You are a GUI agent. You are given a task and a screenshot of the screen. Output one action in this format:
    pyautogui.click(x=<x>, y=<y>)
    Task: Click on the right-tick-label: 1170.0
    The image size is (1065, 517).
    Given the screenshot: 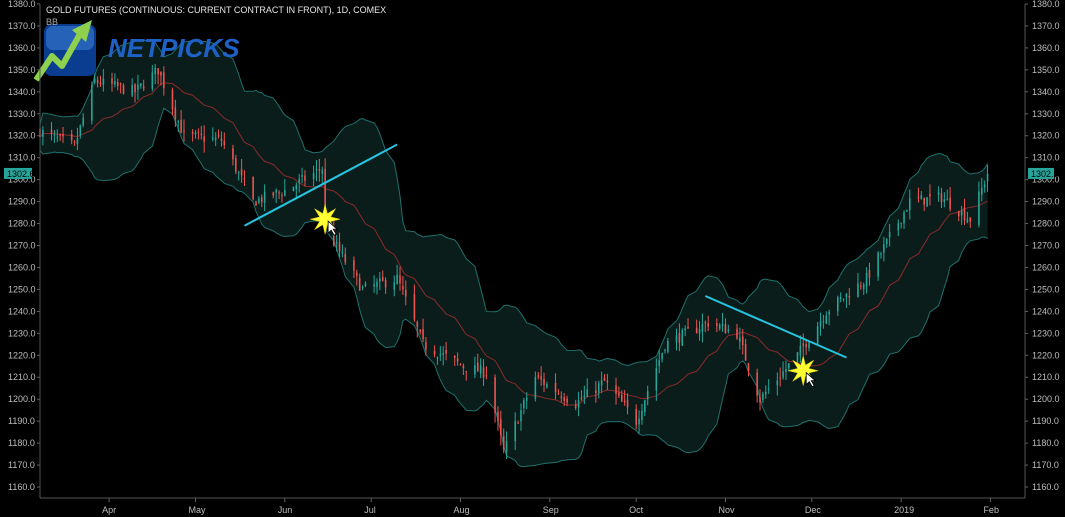 What is the action you would take?
    pyautogui.click(x=1045, y=465)
    